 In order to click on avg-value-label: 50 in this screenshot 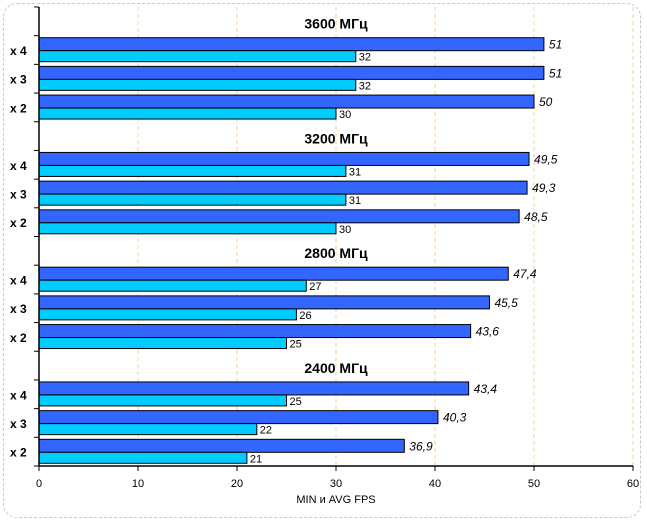, I will do `click(546, 102)`.